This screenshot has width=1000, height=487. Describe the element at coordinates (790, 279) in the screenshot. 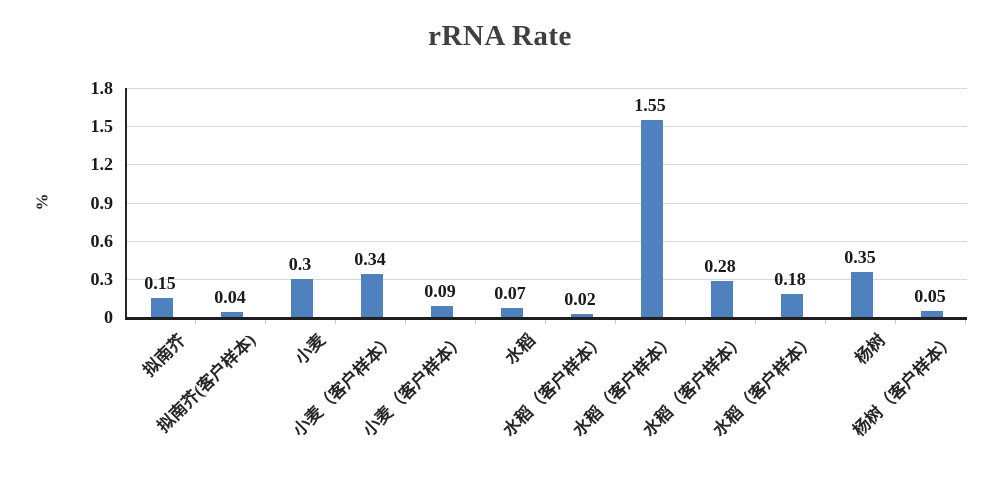

I see `bar-value-label: 0.18` at that location.